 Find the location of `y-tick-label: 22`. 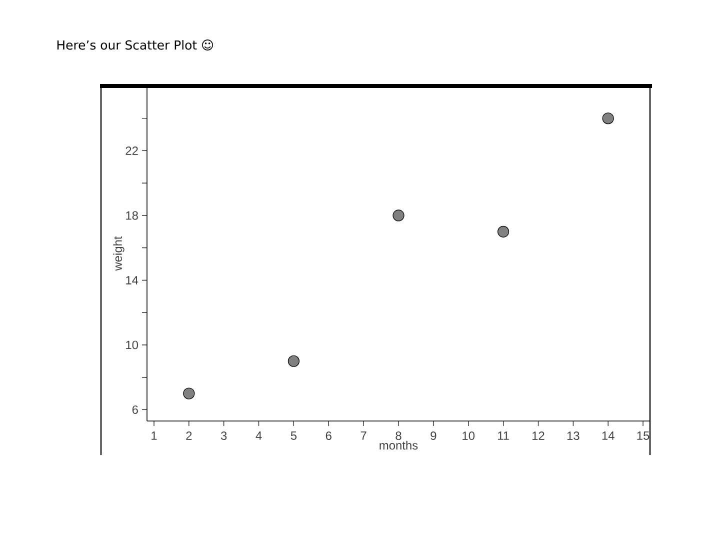

y-tick-label: 22 is located at coordinates (132, 150).